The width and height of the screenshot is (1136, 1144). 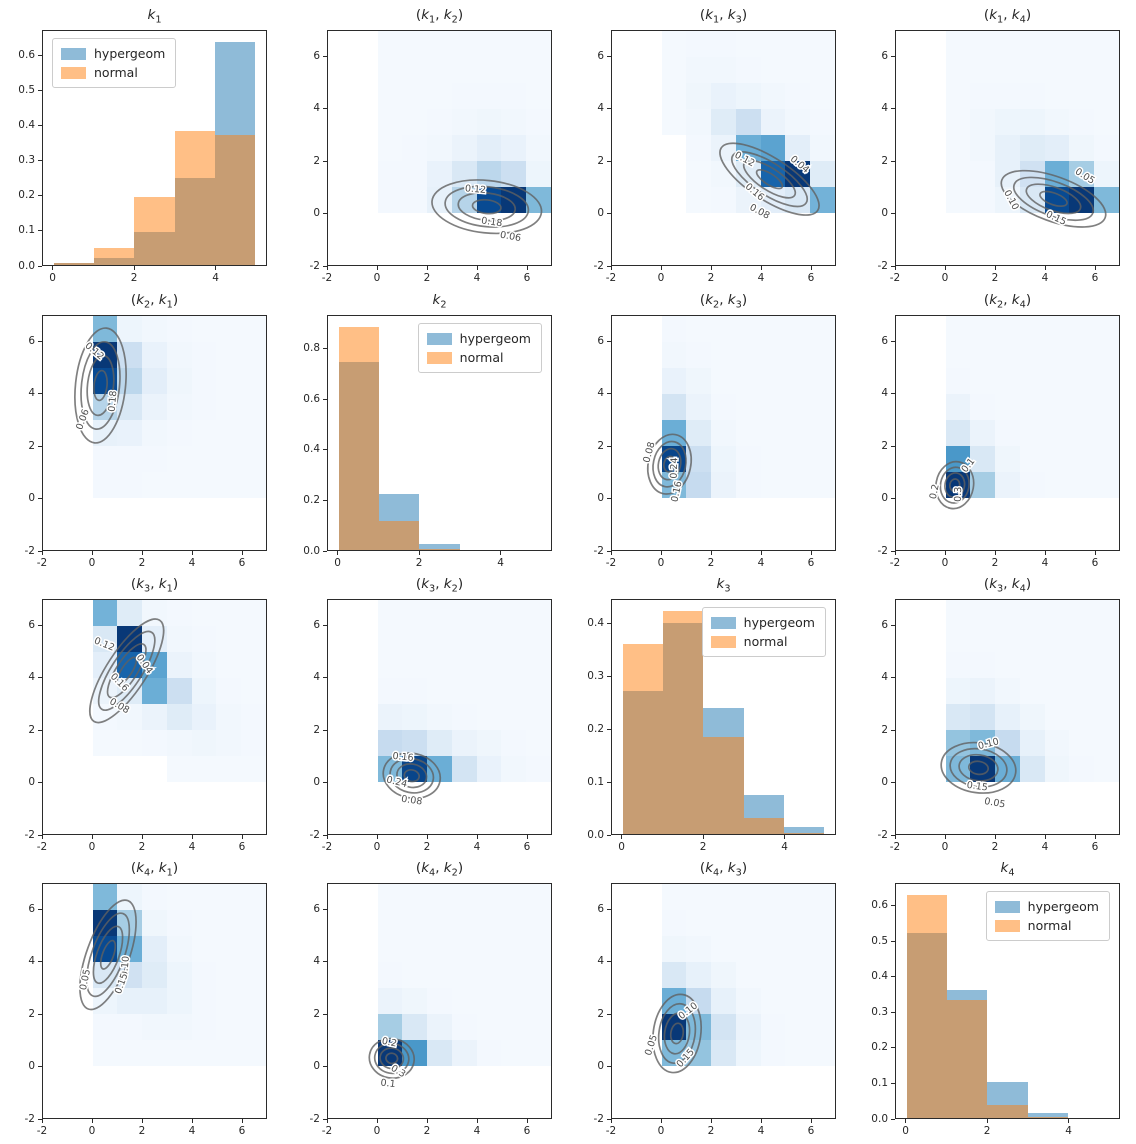 I want to click on panel-title: k2, so click(x=439, y=301).